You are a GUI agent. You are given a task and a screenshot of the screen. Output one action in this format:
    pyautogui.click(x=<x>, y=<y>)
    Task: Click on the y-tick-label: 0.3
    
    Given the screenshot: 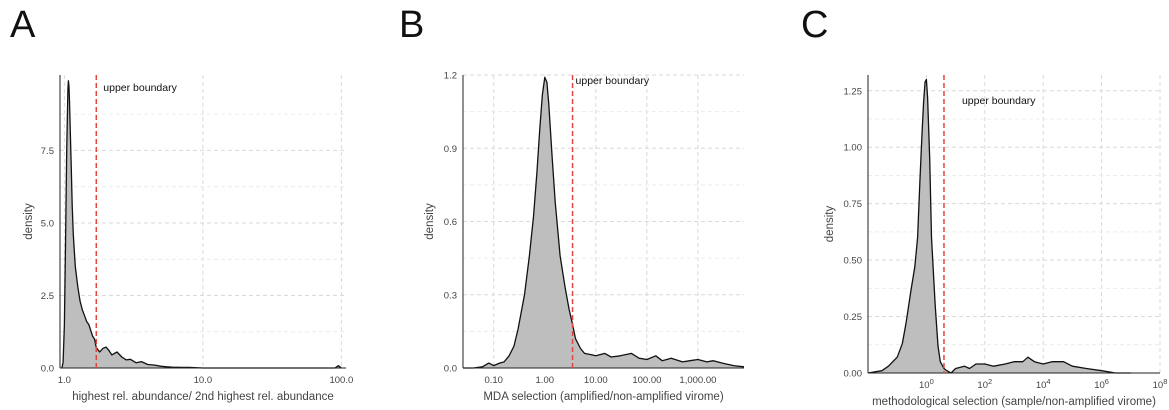 What is the action you would take?
    pyautogui.click(x=450, y=295)
    